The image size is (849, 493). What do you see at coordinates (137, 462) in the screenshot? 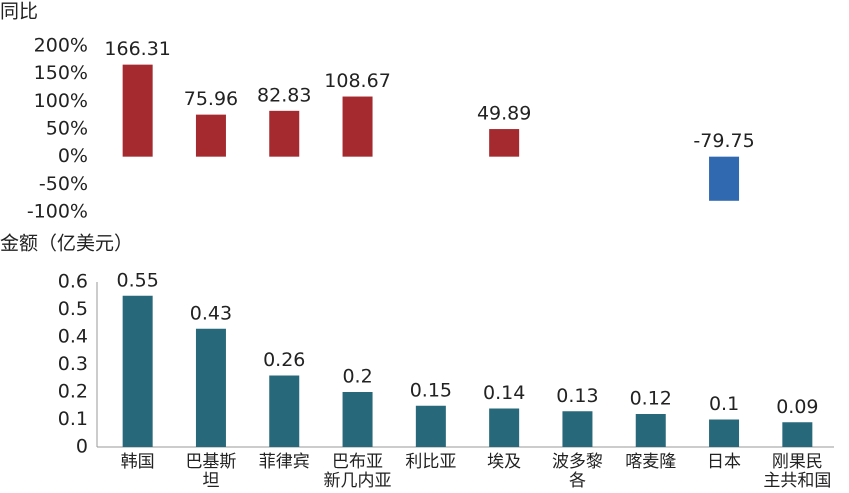
I see `x-tick-label: 韩国` at bounding box center [137, 462].